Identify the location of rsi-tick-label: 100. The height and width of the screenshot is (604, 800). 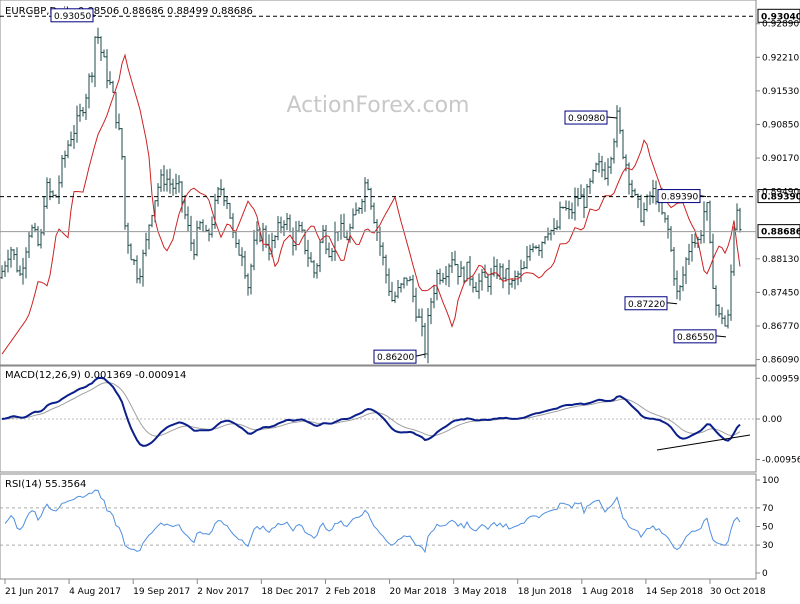
(770, 481).